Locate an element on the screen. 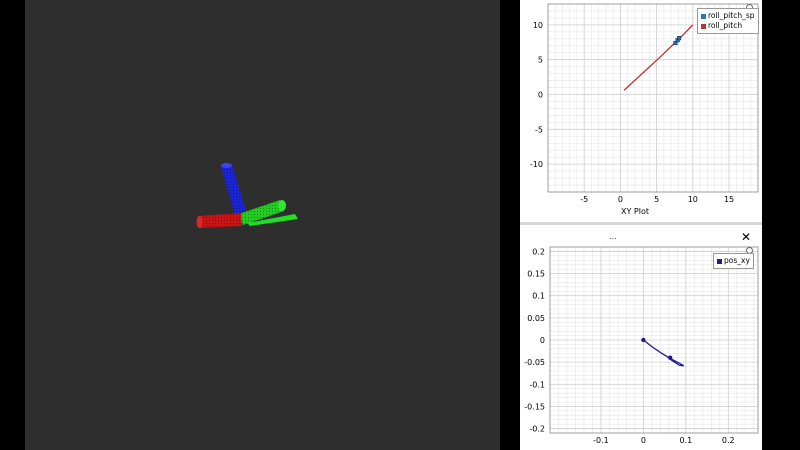  left-border is located at coordinates (12, 225).